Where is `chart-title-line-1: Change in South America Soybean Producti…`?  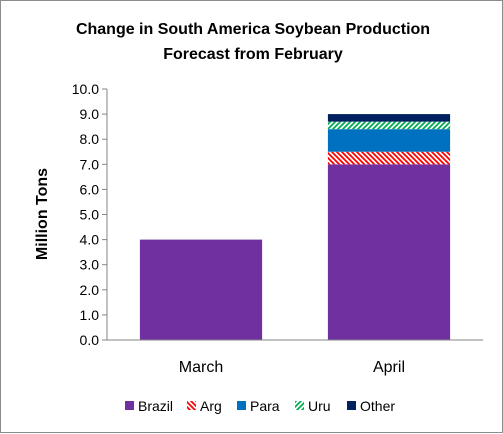 chart-title-line-1: Change in South America Soybean Producti… is located at coordinates (253, 29).